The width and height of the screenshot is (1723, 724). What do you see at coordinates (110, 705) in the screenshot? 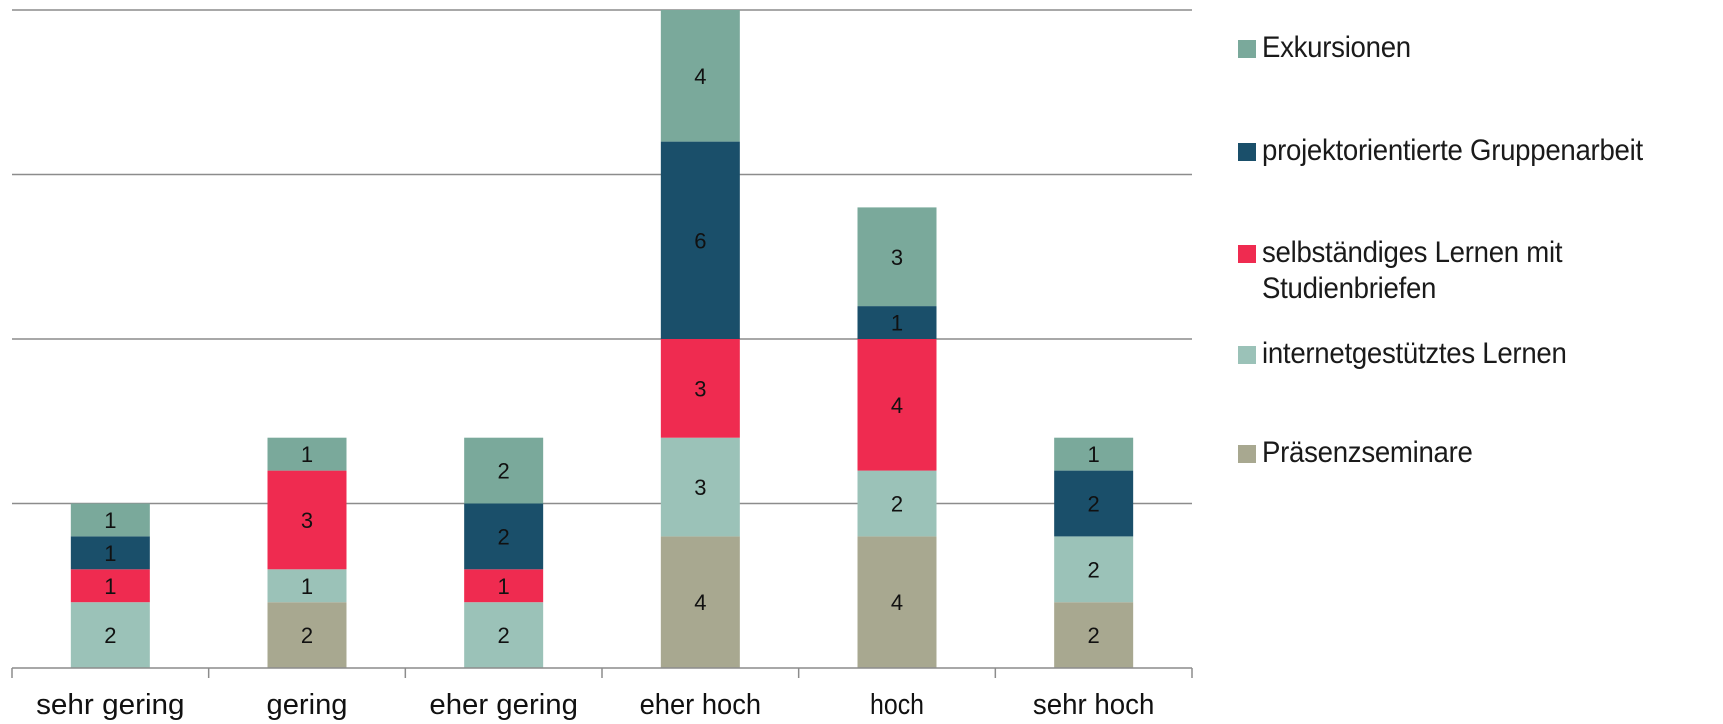
I see `x-tick-label: sehr gering` at bounding box center [110, 705].